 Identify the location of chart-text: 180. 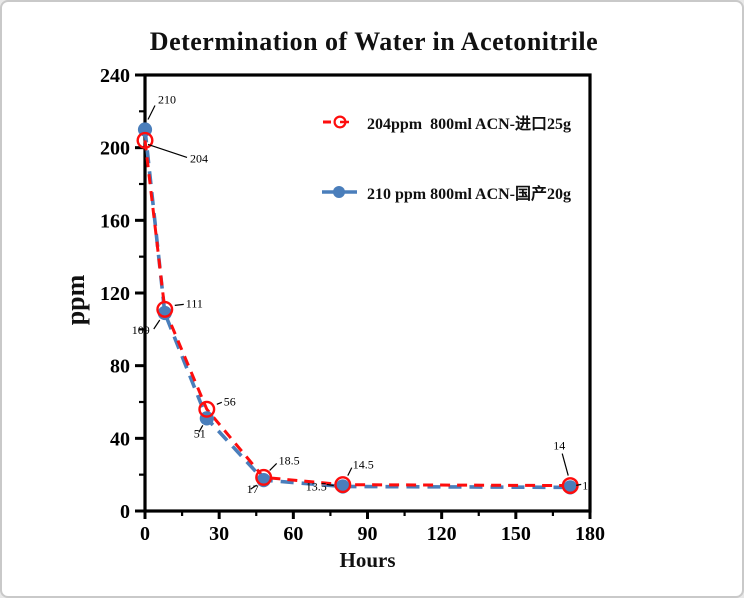
(590, 534).